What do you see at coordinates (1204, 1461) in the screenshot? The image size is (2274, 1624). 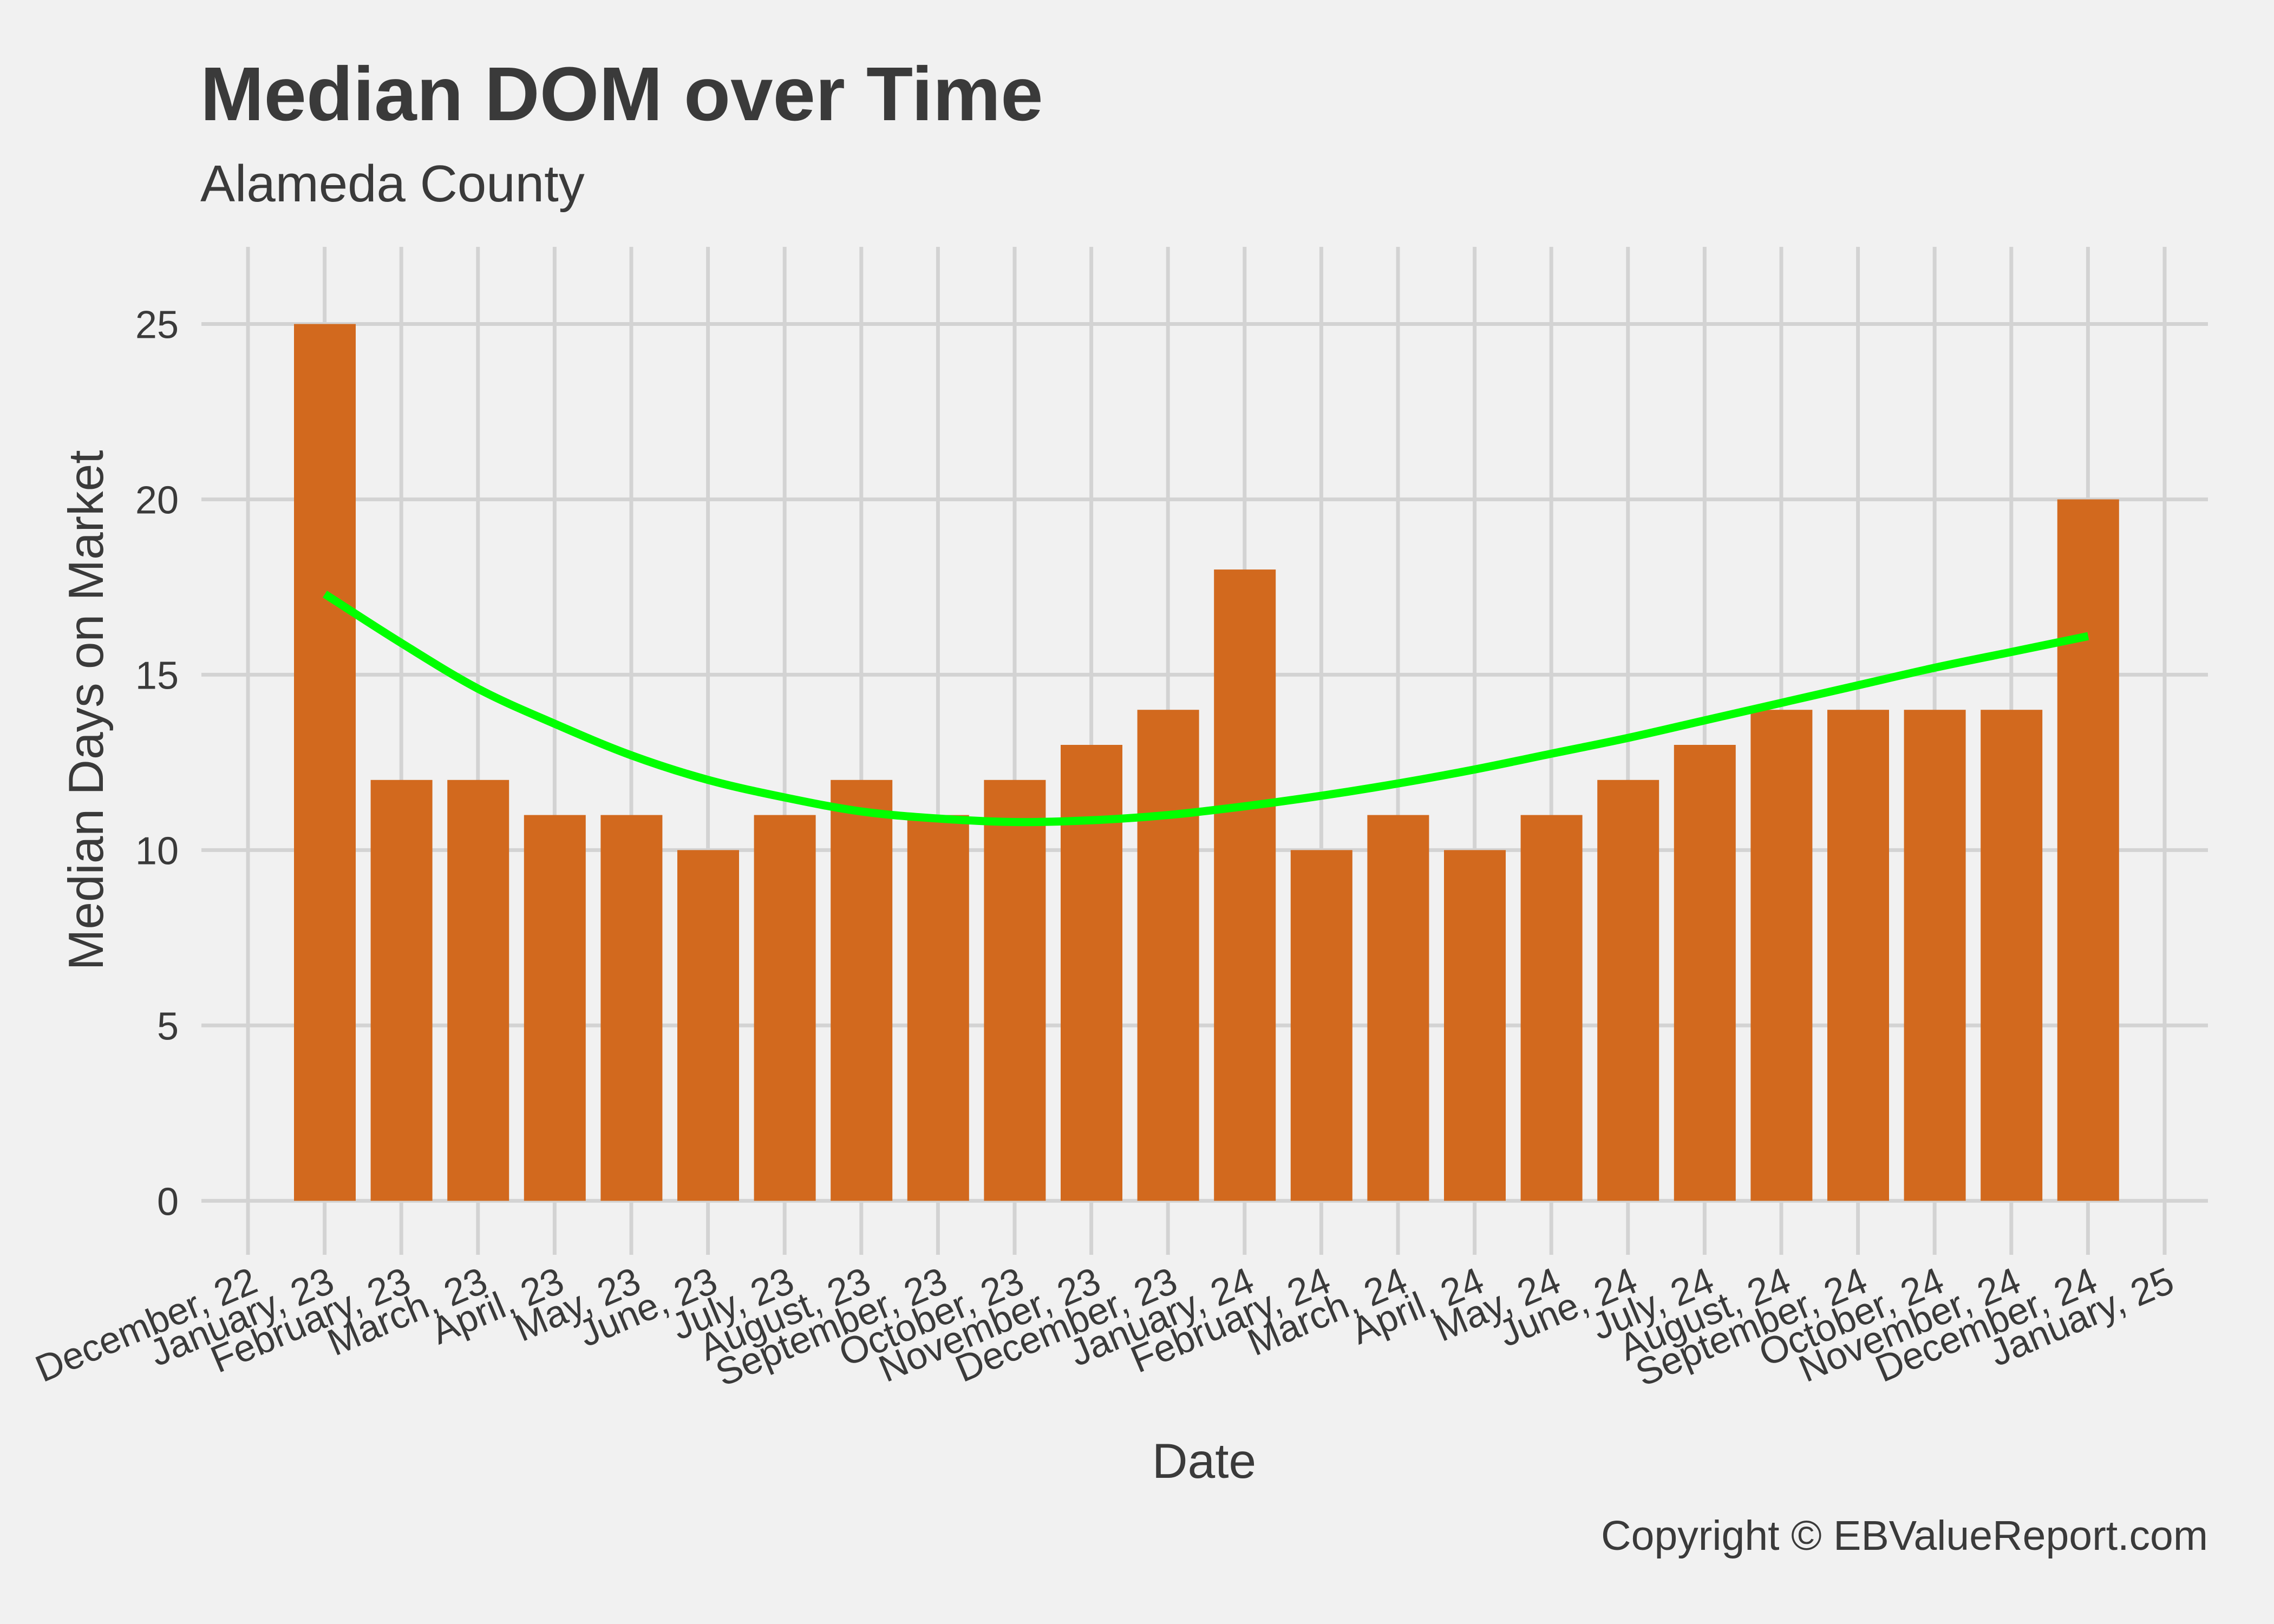 I see `x-axis-label: Date` at bounding box center [1204, 1461].